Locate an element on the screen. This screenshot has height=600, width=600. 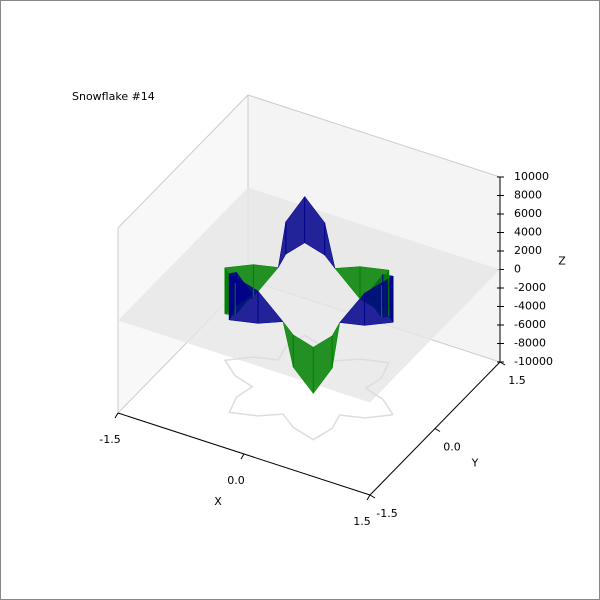
floor-contour is located at coordinates (308, 387).